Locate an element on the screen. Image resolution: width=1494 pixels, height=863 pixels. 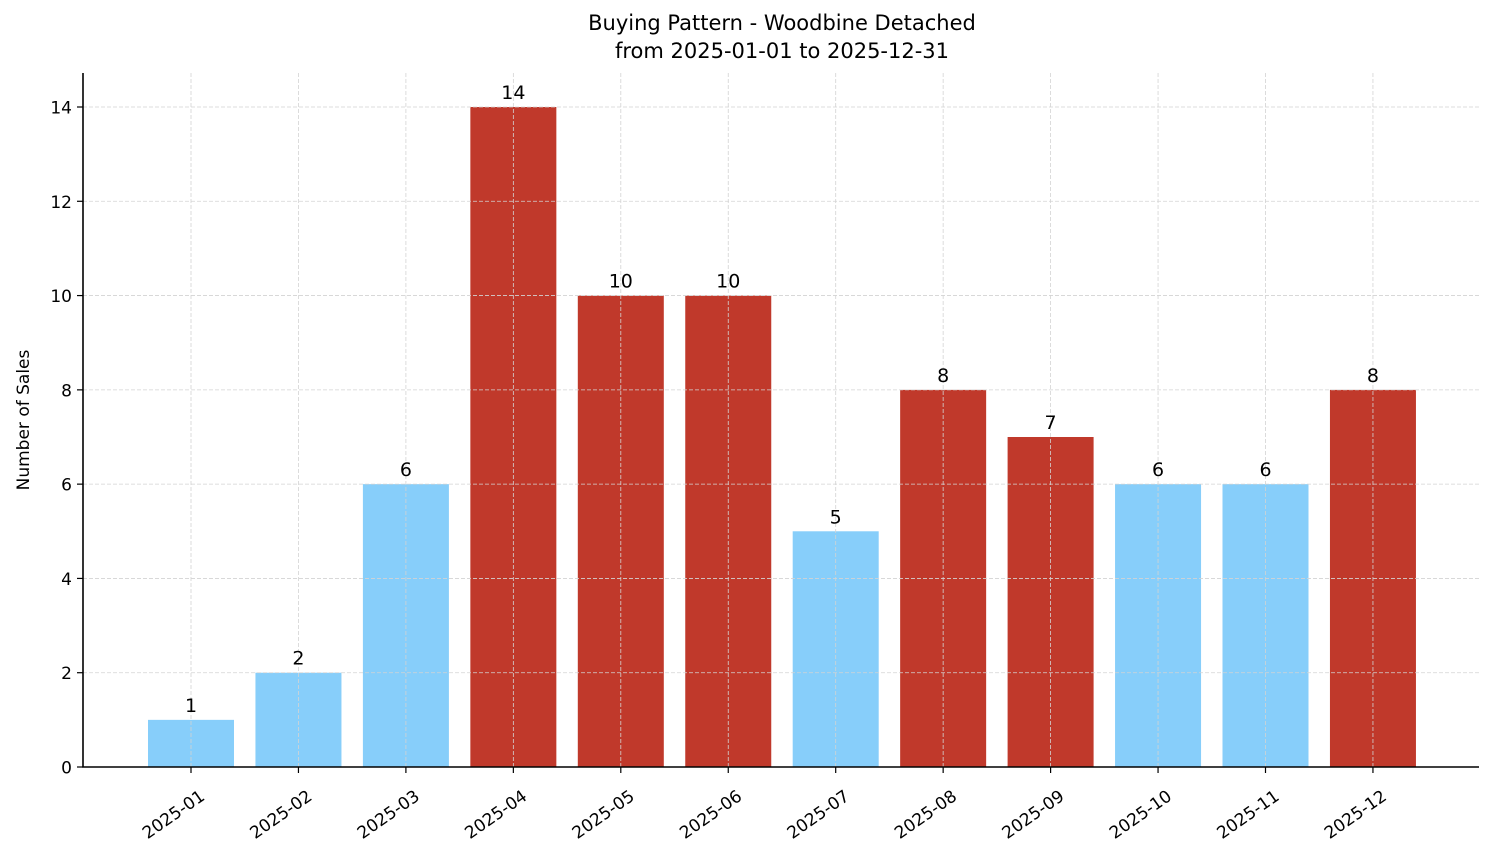
bar-value-label: 14 is located at coordinates (513, 93).